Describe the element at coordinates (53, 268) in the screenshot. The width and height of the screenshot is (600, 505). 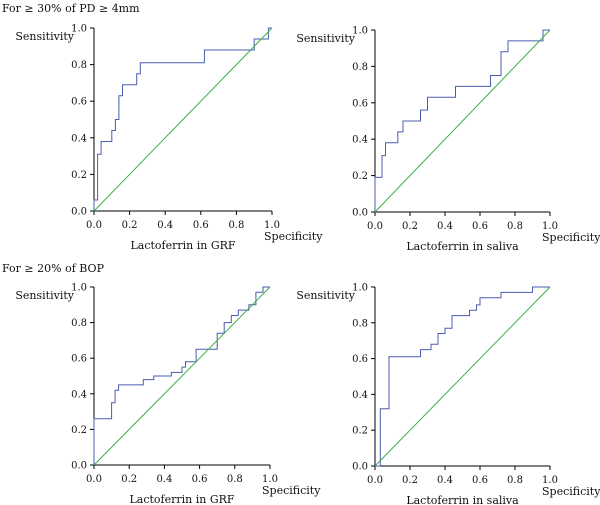
I see `section-title-bop: For ≥ 20% of BOP` at that location.